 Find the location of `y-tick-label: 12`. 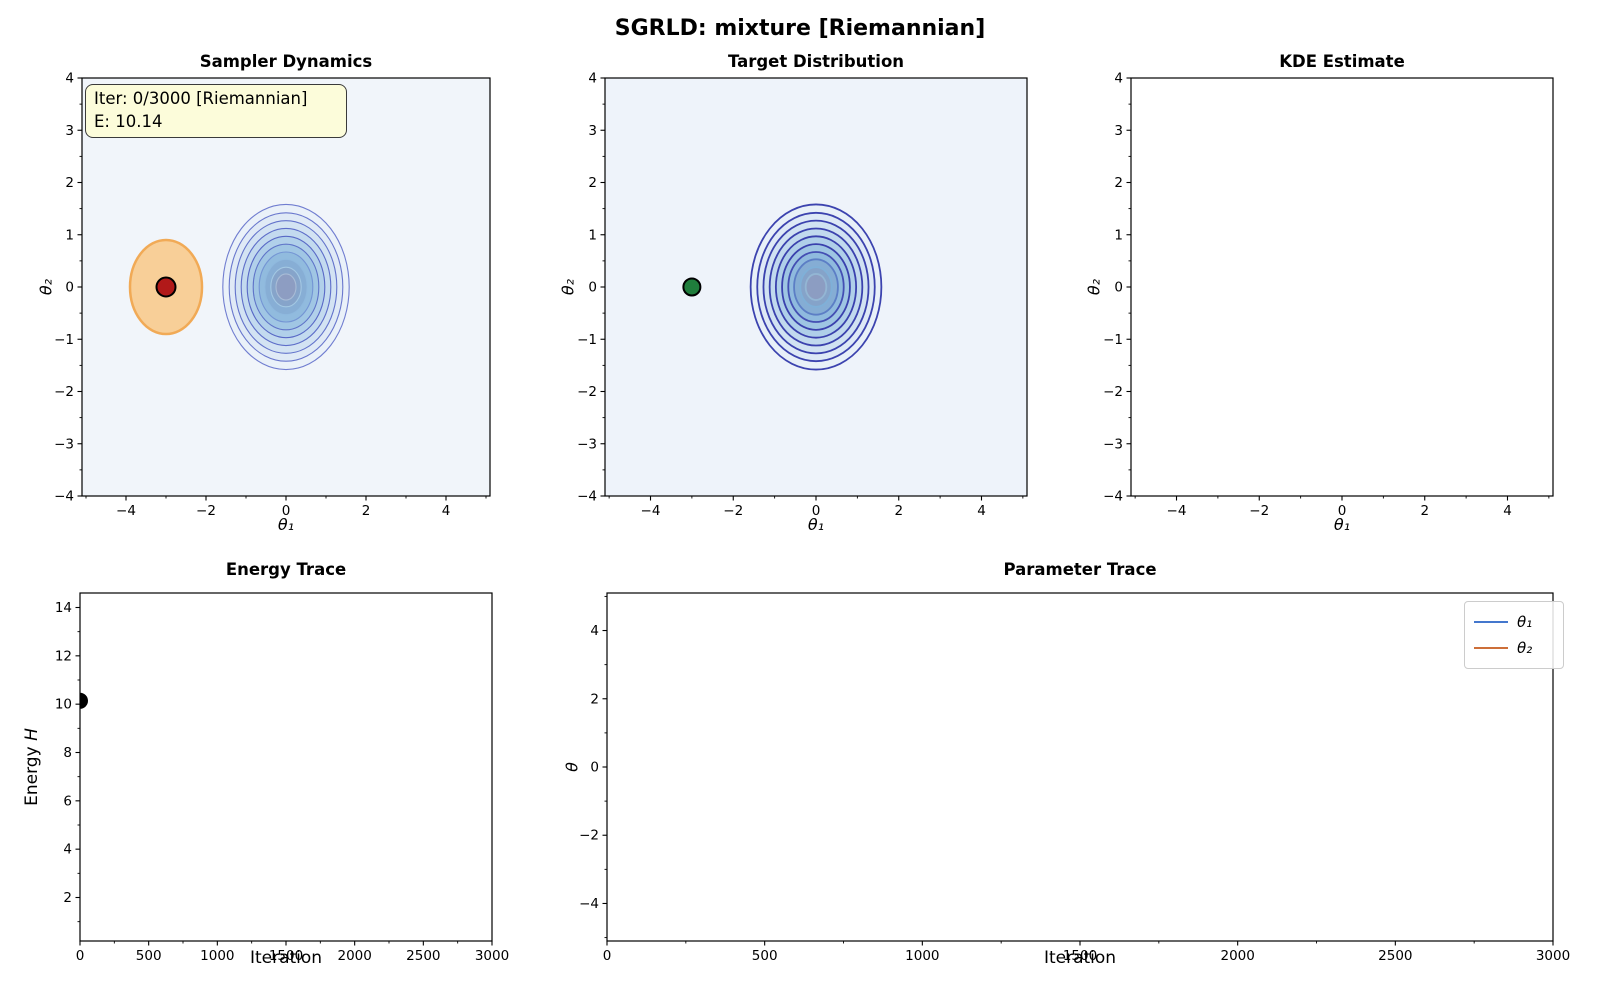

y-tick-label: 12 is located at coordinates (63, 656).